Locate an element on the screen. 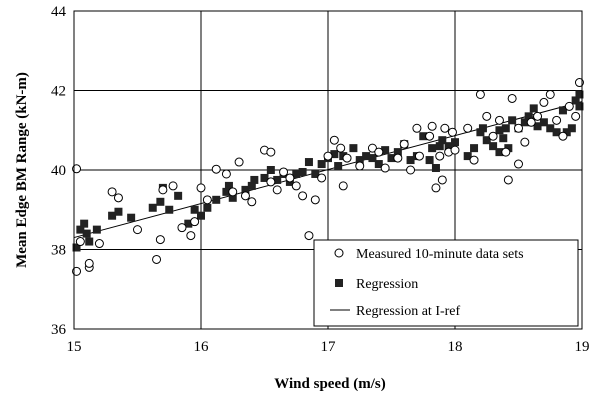  y-tick-label: 40 is located at coordinates (58, 171).